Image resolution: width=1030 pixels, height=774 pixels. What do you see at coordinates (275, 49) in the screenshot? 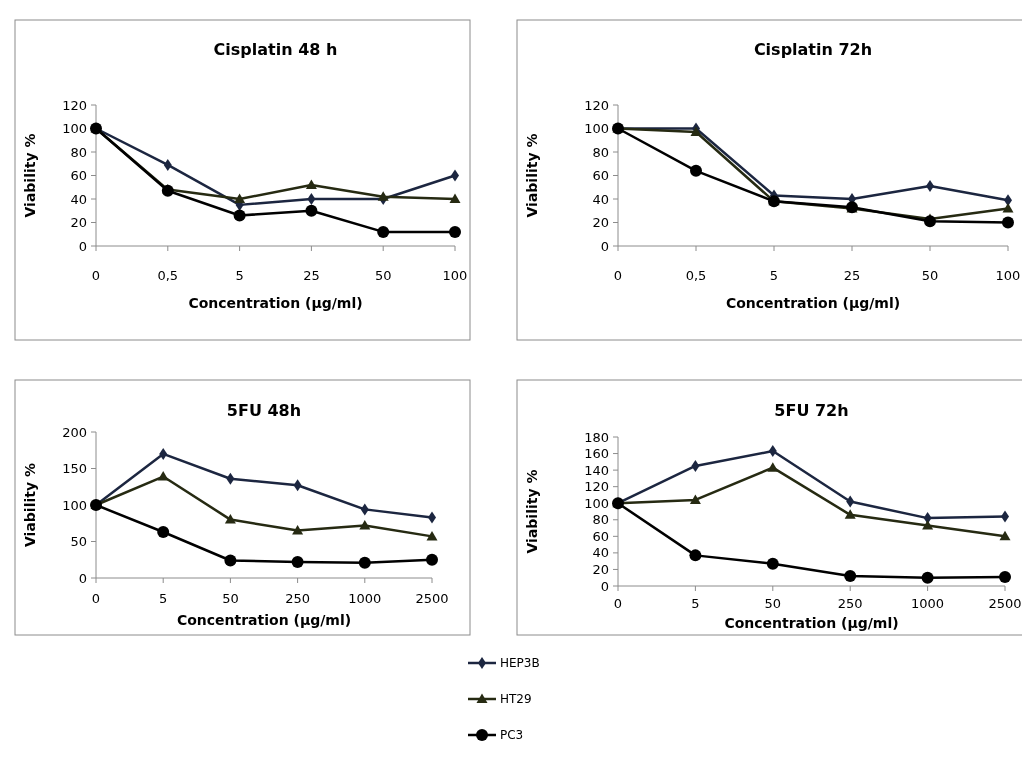
I see `chart-title: Cisplatin 48 h` at bounding box center [275, 49].